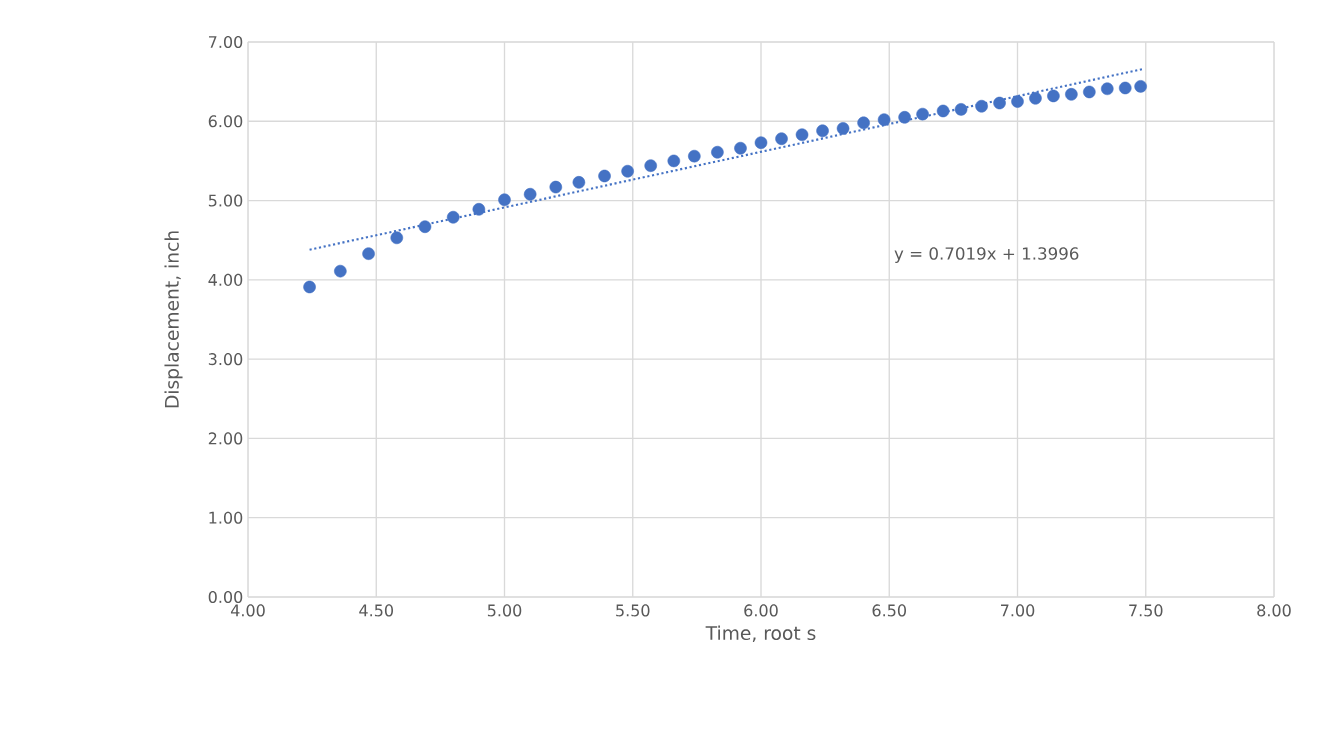 The image size is (1335, 748). What do you see at coordinates (247, 610) in the screenshot?
I see `x-tick-label: 4.00` at bounding box center [247, 610].